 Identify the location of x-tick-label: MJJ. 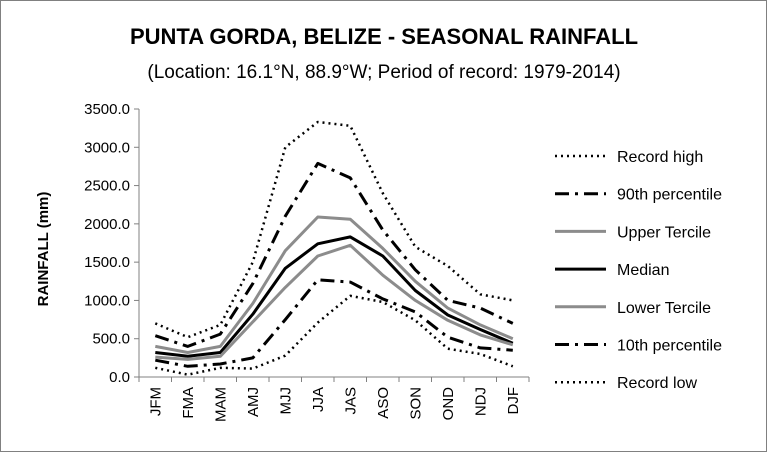
(285, 401).